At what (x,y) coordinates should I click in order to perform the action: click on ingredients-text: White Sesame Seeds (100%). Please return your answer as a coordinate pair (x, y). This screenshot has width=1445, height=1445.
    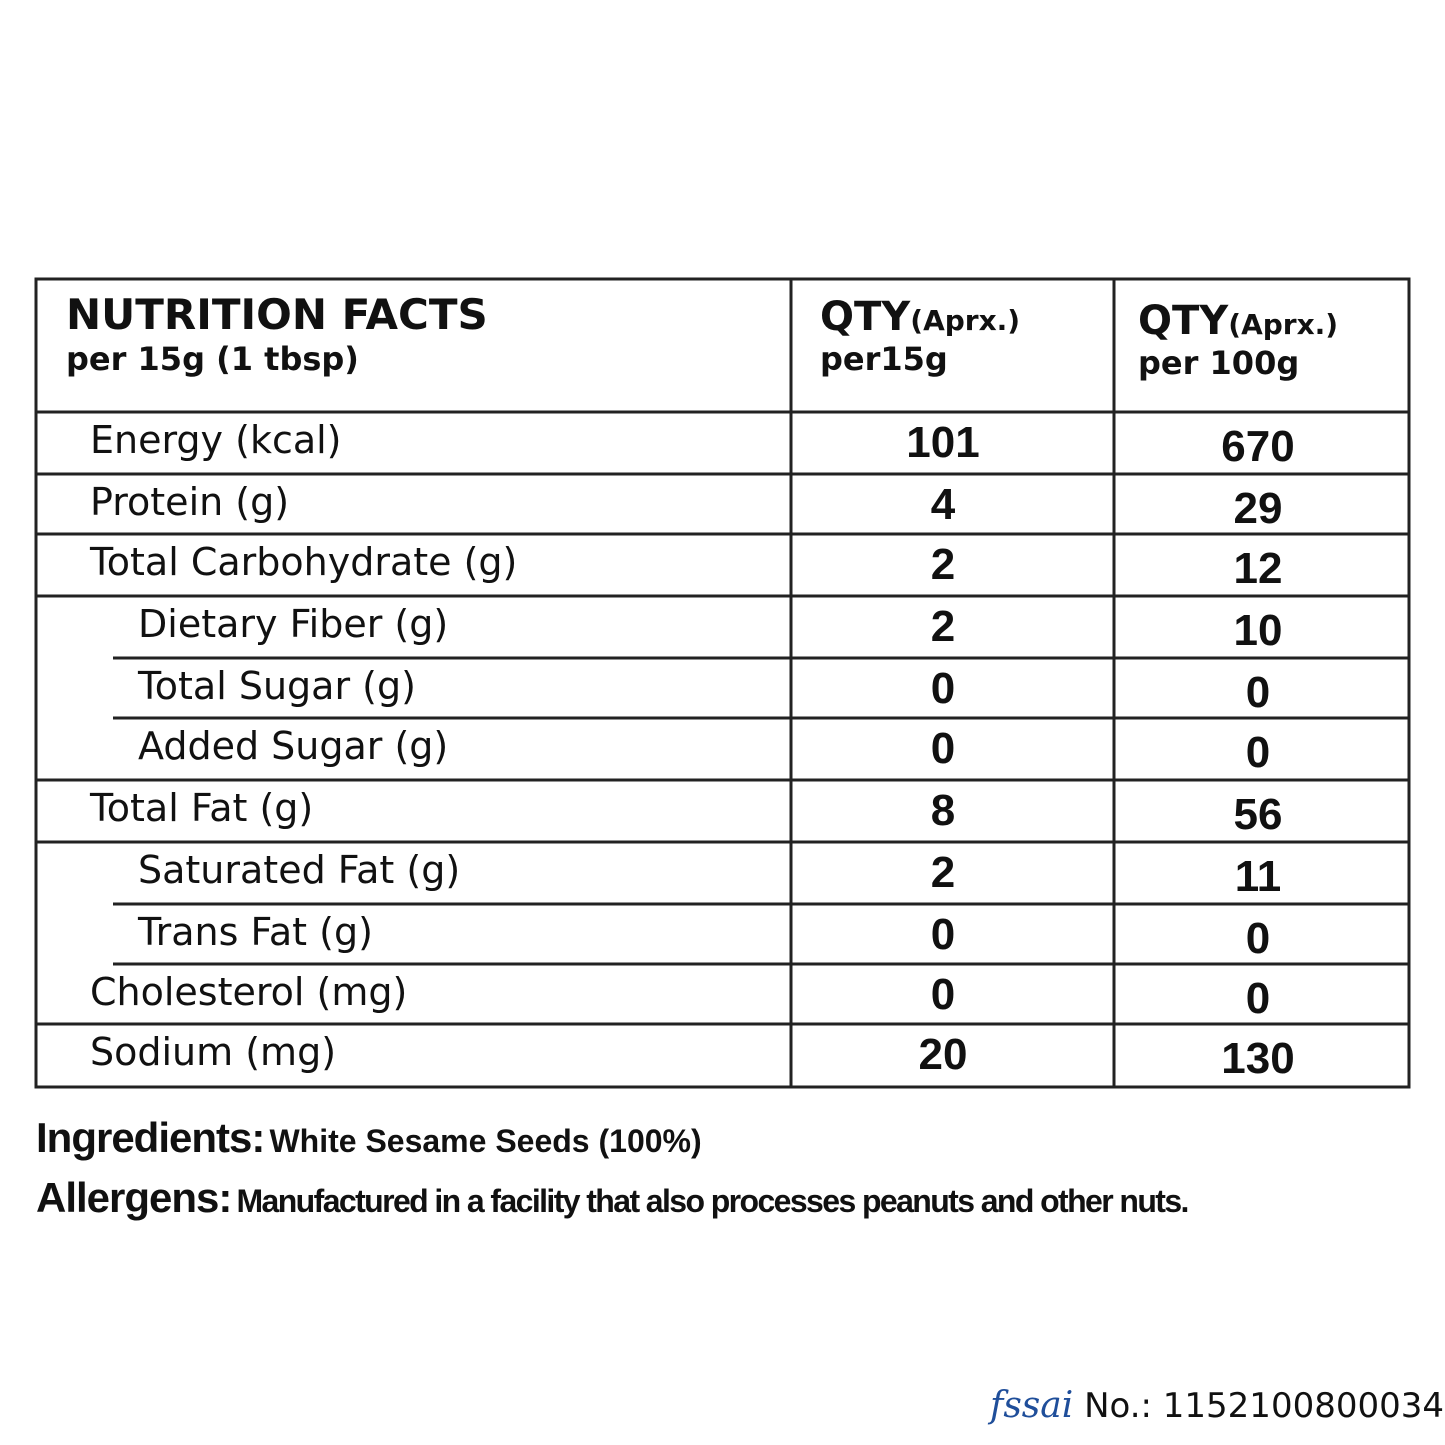
    Looking at the image, I should click on (485, 1141).